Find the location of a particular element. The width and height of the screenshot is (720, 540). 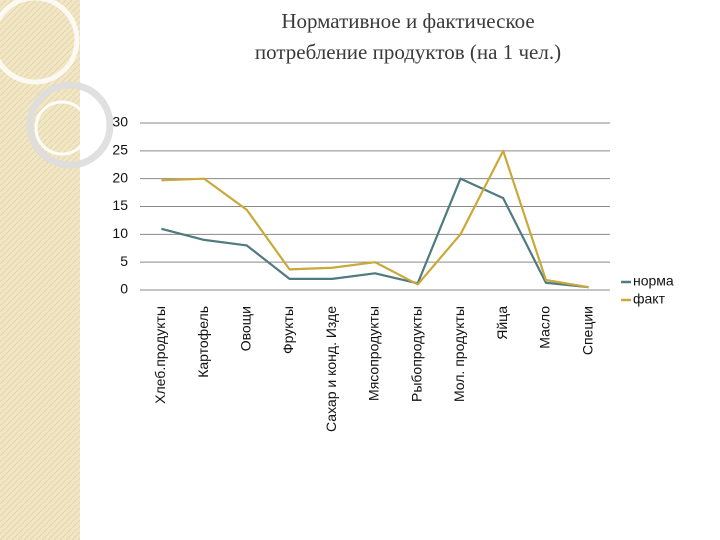

y-tick-label: 25 is located at coordinates (120, 150).